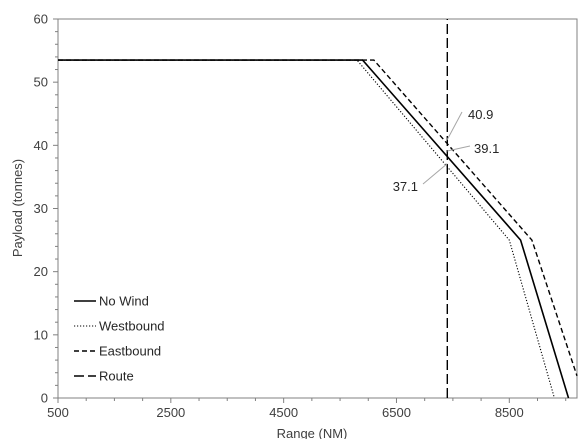  I want to click on x-axis-title: Range (NM), so click(312, 432).